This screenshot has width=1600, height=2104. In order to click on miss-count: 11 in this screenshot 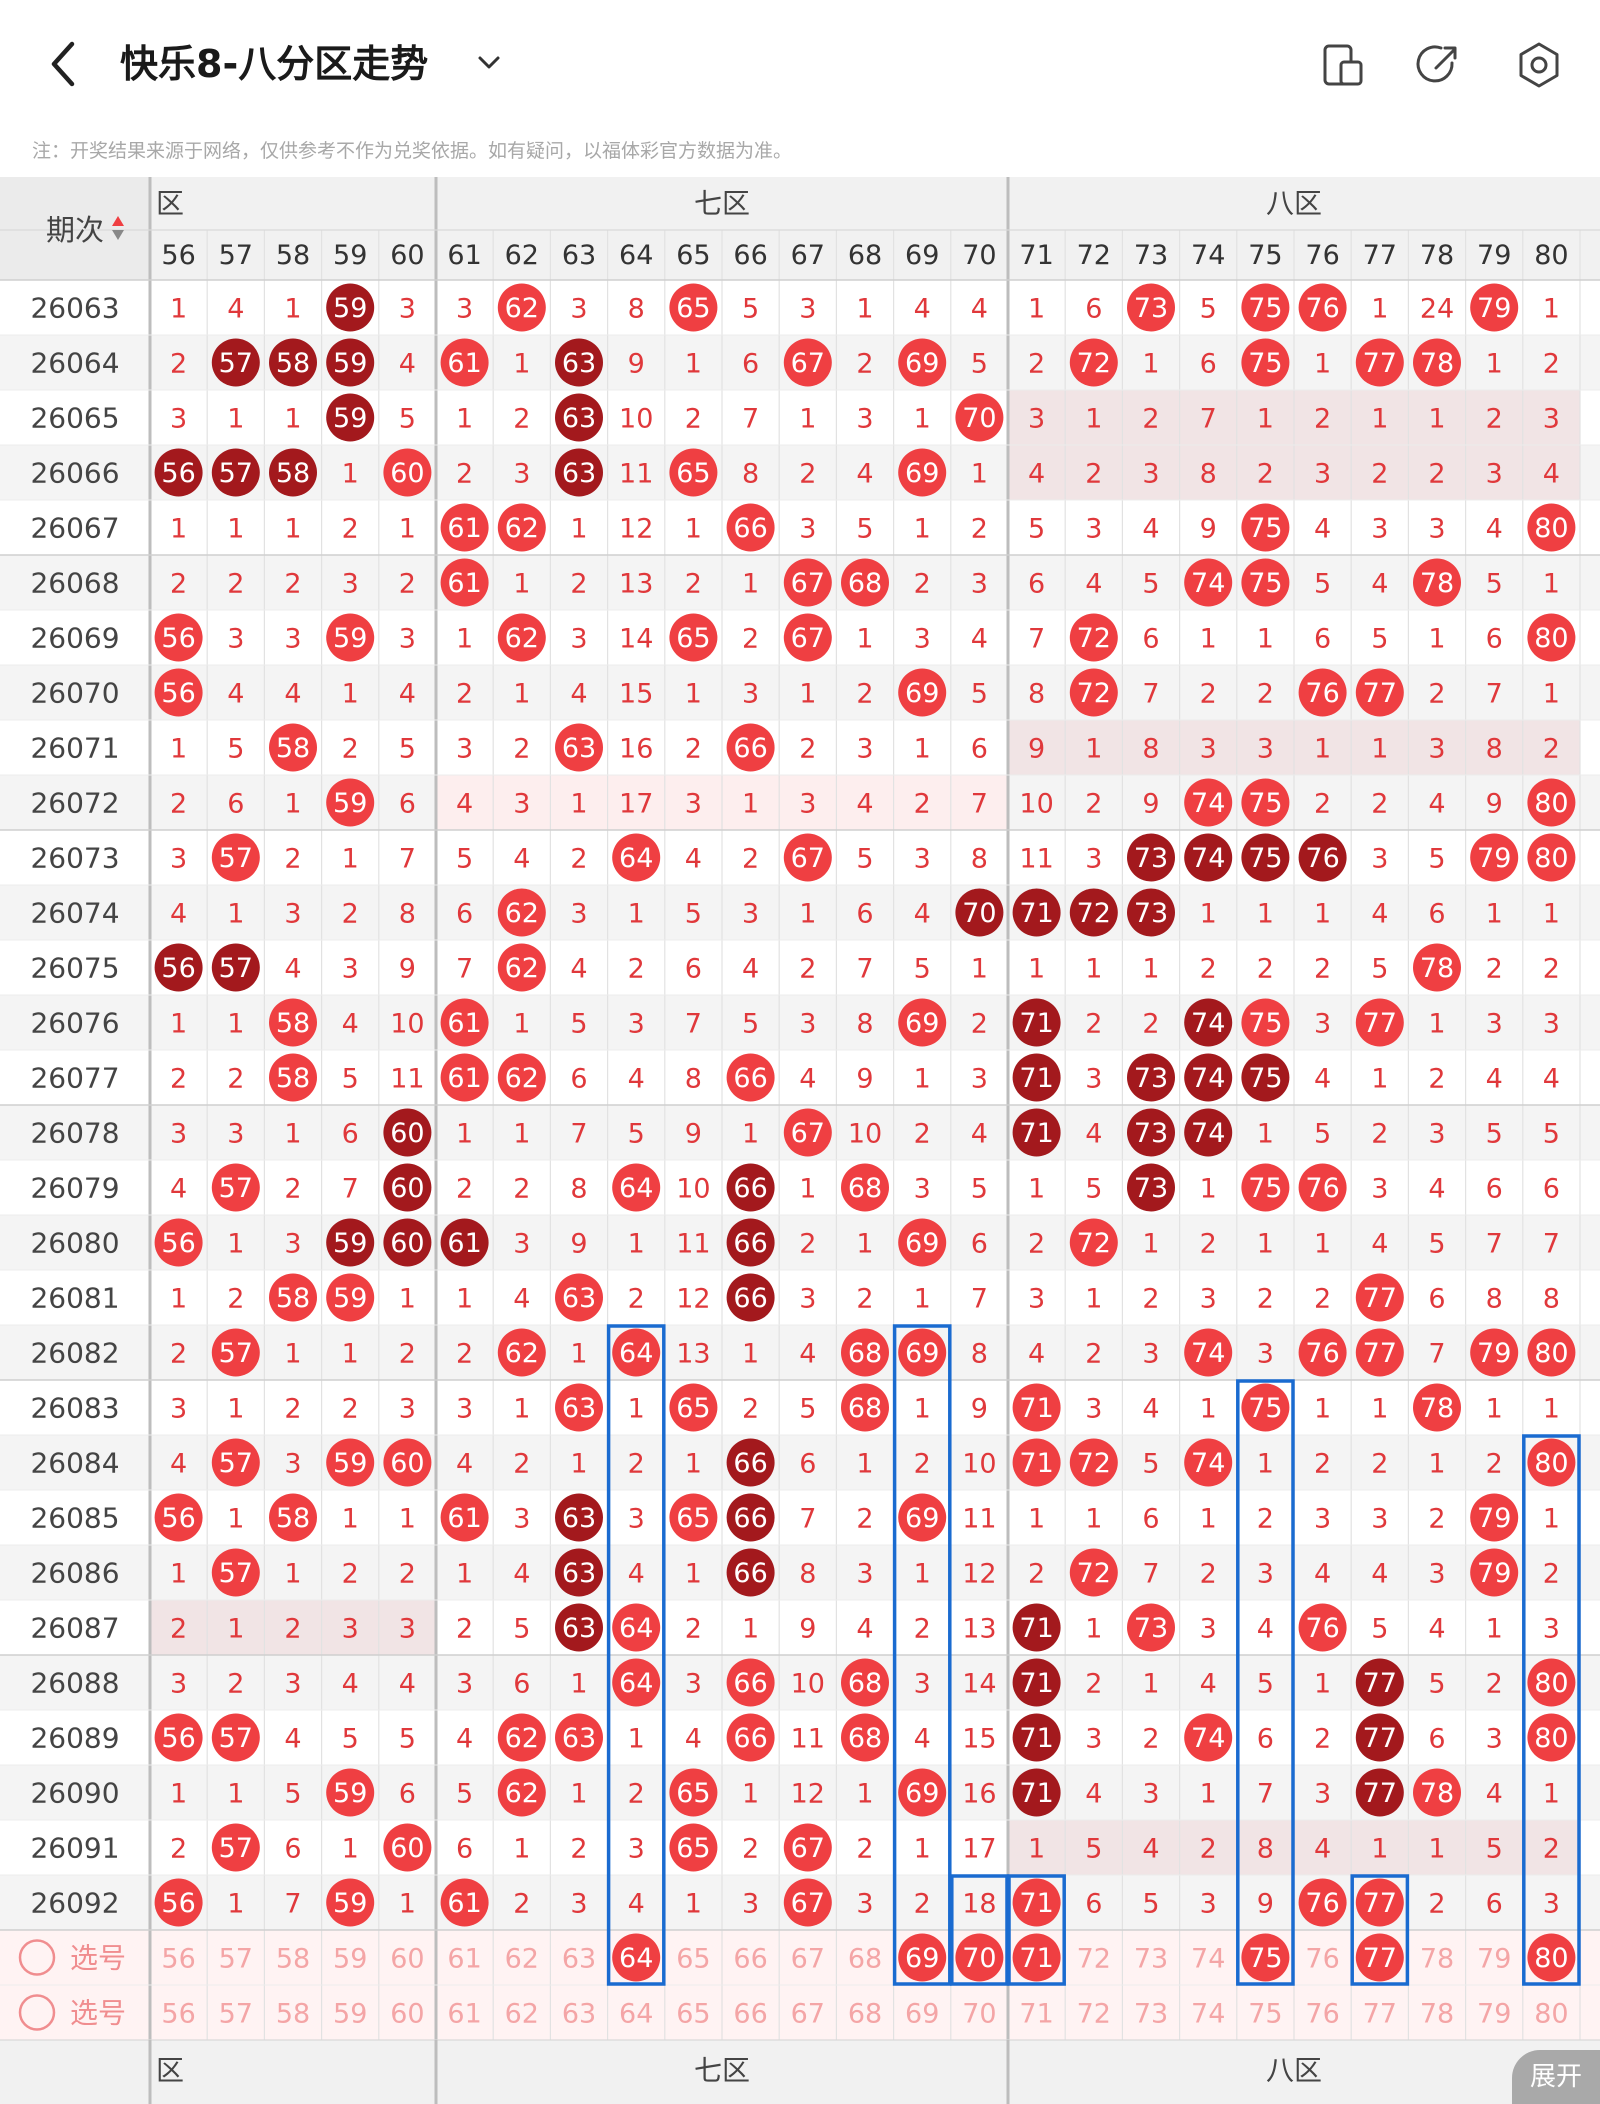, I will do `click(407, 1079)`.